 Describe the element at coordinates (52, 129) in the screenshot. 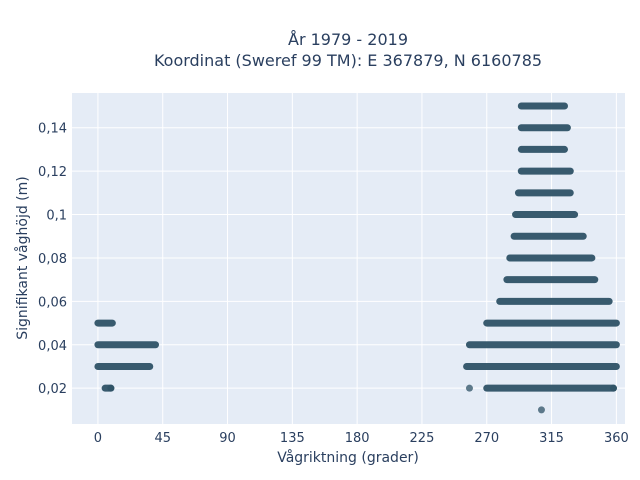

I see `y-tick-label: 0,14` at that location.